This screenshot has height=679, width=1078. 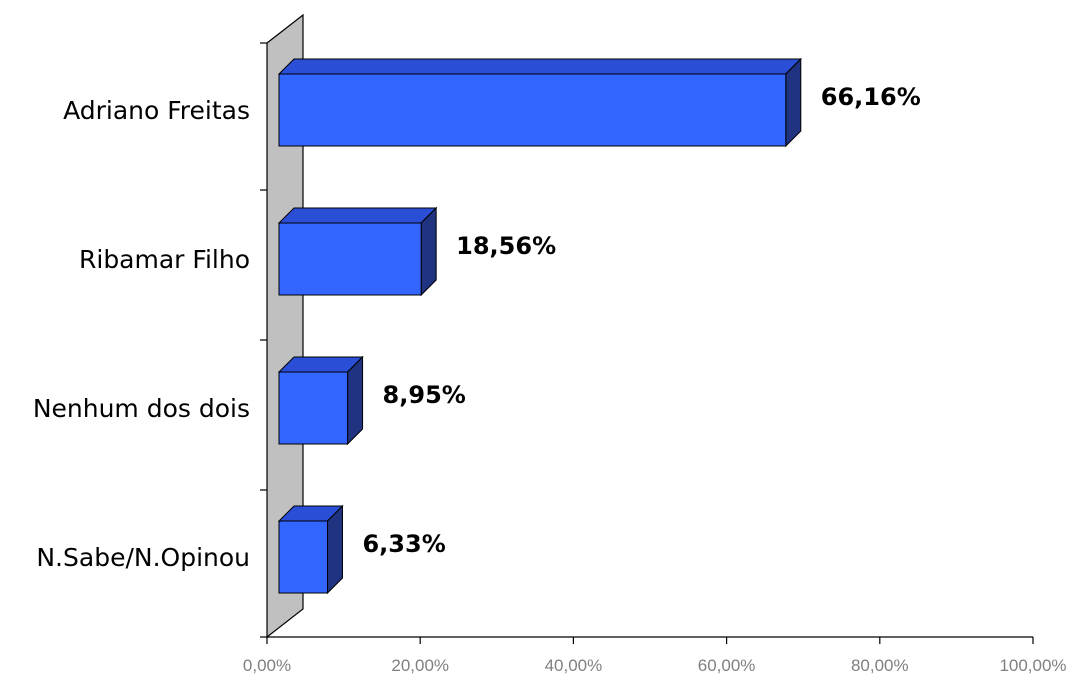 I want to click on data-label: 6,33%, so click(x=403, y=544).